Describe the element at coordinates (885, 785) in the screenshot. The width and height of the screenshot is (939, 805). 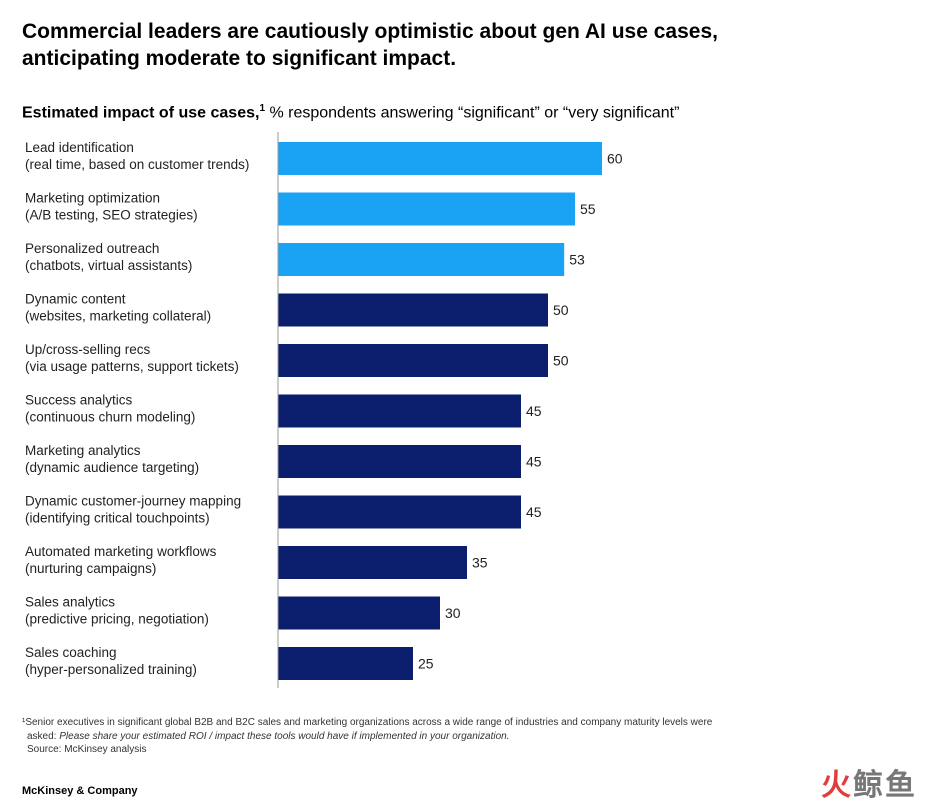
I see `watermark-part-2: 鲸鱼` at that location.